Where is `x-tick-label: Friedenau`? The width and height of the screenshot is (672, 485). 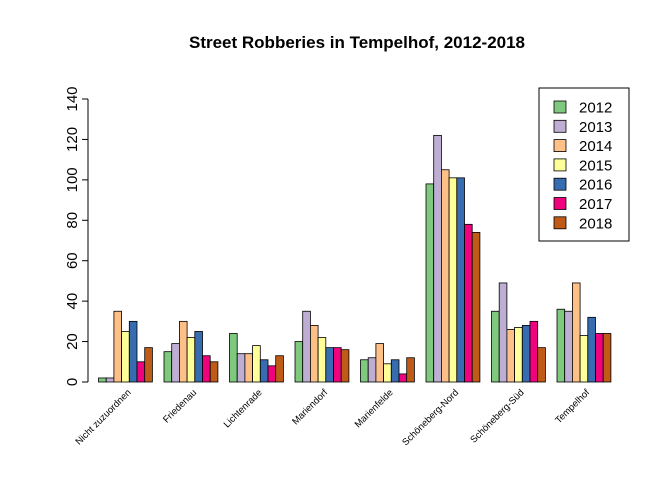
x-tick-label: Friedenau is located at coordinates (180, 406).